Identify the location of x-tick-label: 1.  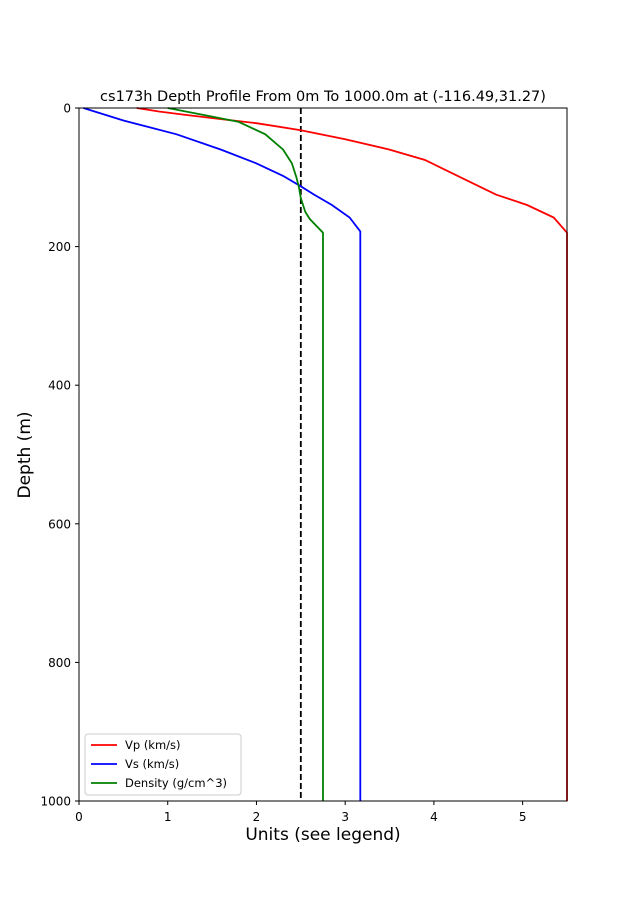
(168, 817).